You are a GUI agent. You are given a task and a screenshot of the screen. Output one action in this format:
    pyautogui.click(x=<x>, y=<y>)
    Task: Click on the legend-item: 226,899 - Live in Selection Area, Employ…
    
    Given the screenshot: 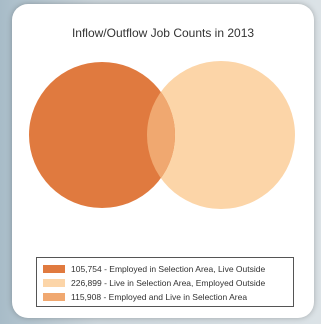 What is the action you would take?
    pyautogui.click(x=165, y=282)
    